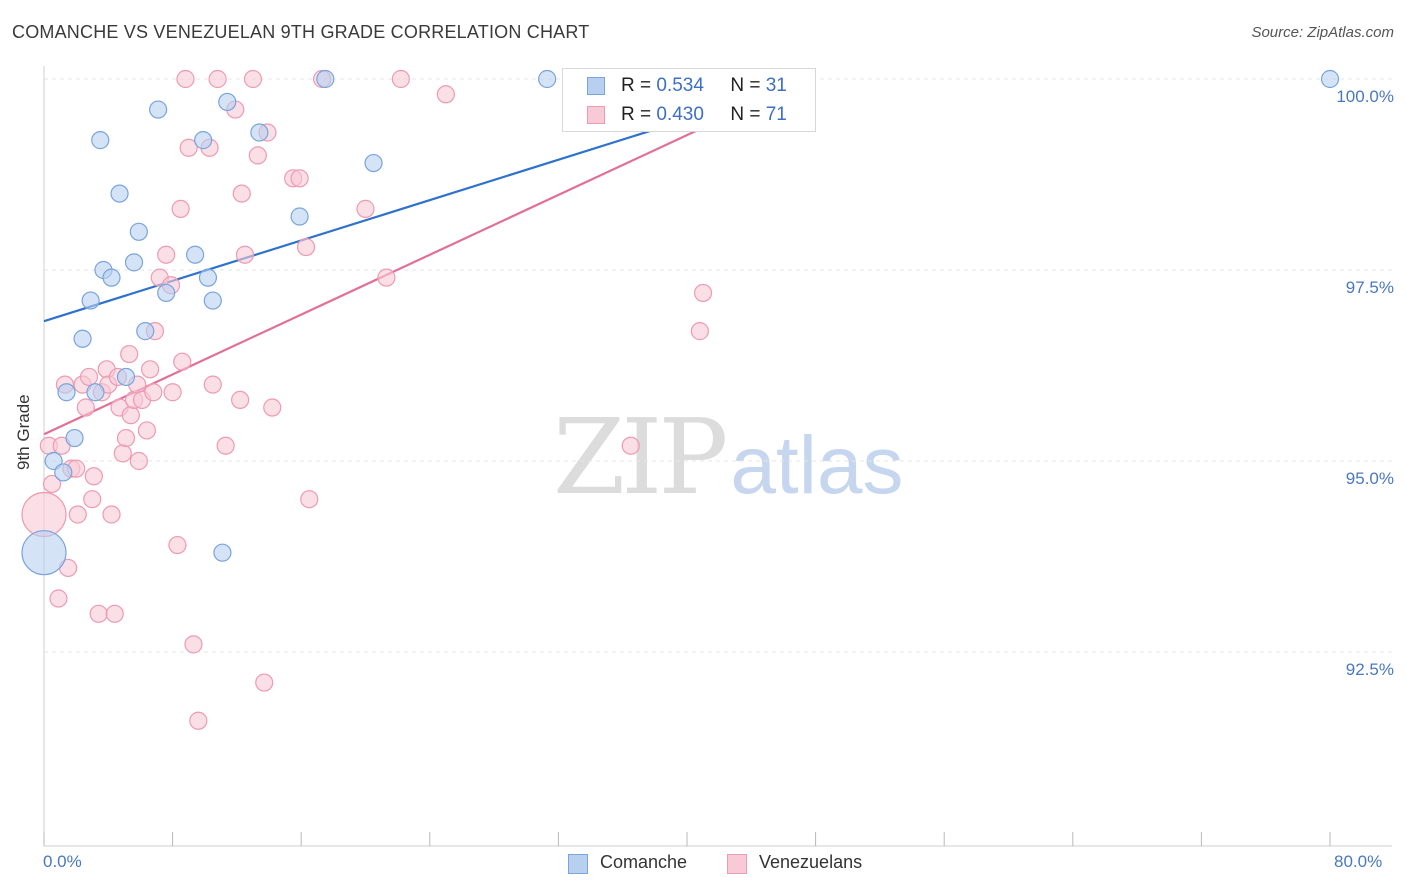  Describe the element at coordinates (680, 85) in the screenshot. I see `legend-r-value-comanche: 0.534` at that location.